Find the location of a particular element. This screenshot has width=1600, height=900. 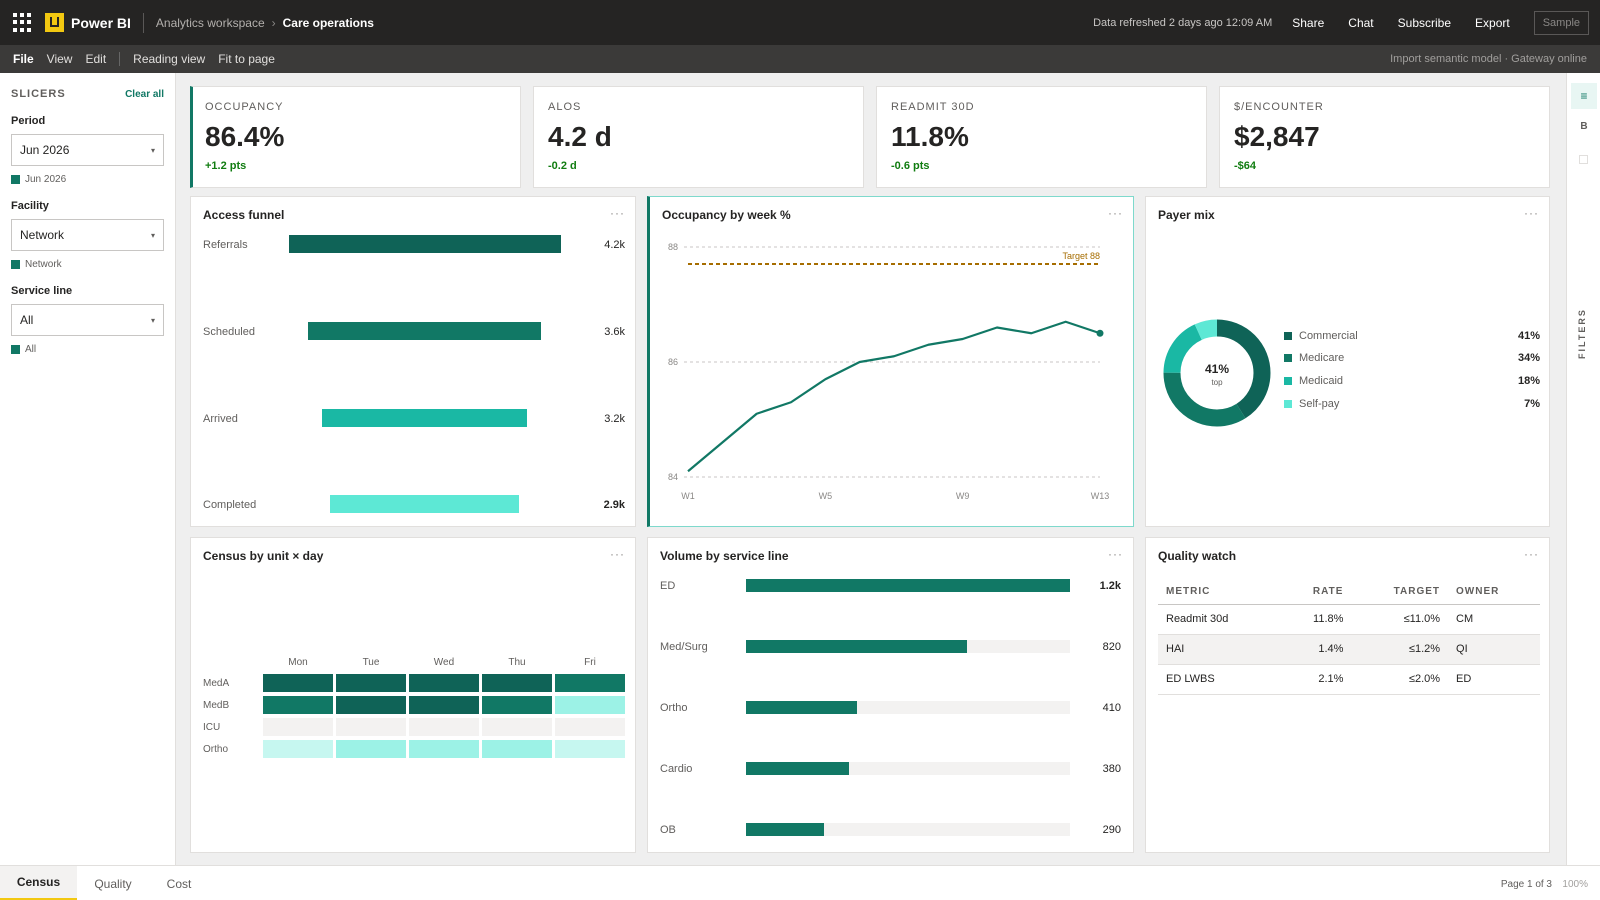

format-pane-icon: ≡ is located at coordinates (1584, 96).